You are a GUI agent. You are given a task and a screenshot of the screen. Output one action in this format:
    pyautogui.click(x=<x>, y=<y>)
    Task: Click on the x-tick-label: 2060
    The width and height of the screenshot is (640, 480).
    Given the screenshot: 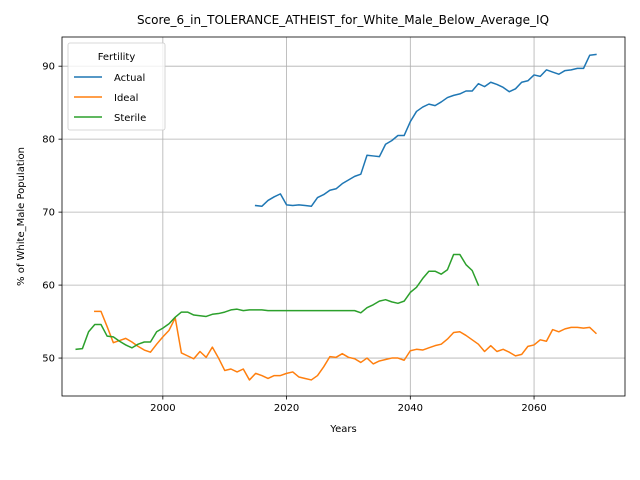 What is the action you would take?
    pyautogui.click(x=533, y=408)
    